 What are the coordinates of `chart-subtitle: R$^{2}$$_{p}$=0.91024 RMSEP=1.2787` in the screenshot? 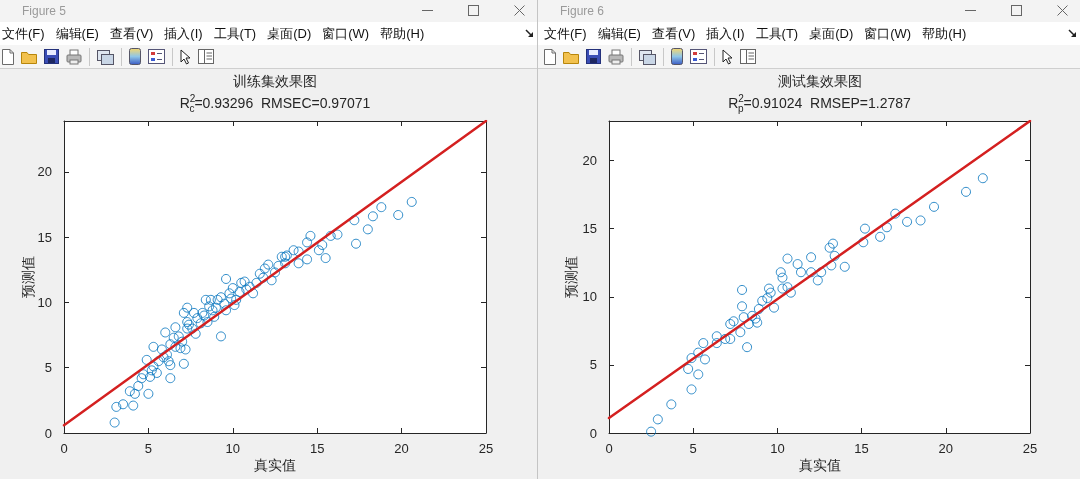 It's located at (819, 103).